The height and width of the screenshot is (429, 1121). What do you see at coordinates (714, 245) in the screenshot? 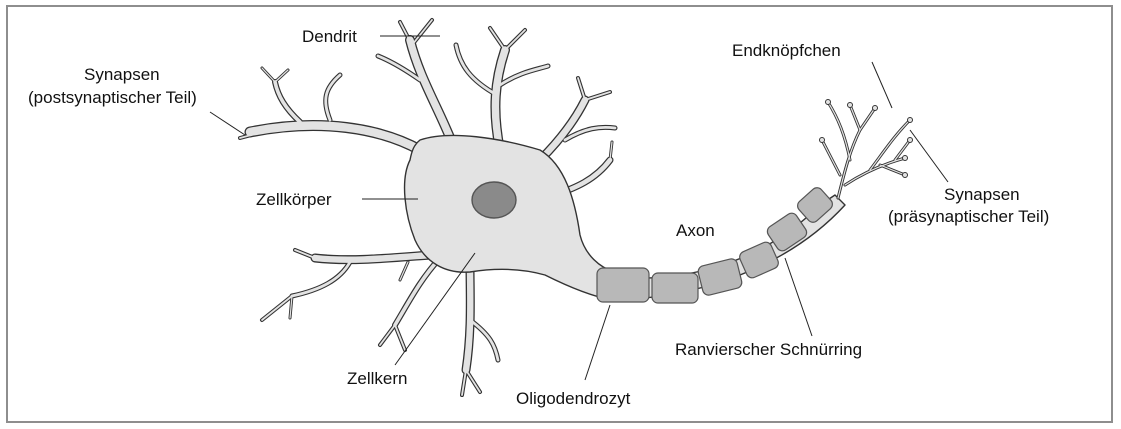
I see `myelin-sheath` at bounding box center [714, 245].